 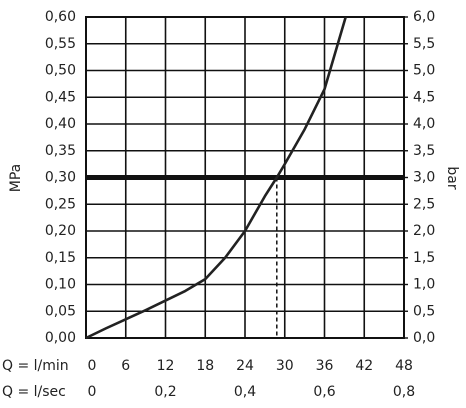 What do you see at coordinates (60, 204) in the screenshot?
I see `y-tick-label: 0,25` at bounding box center [60, 204].